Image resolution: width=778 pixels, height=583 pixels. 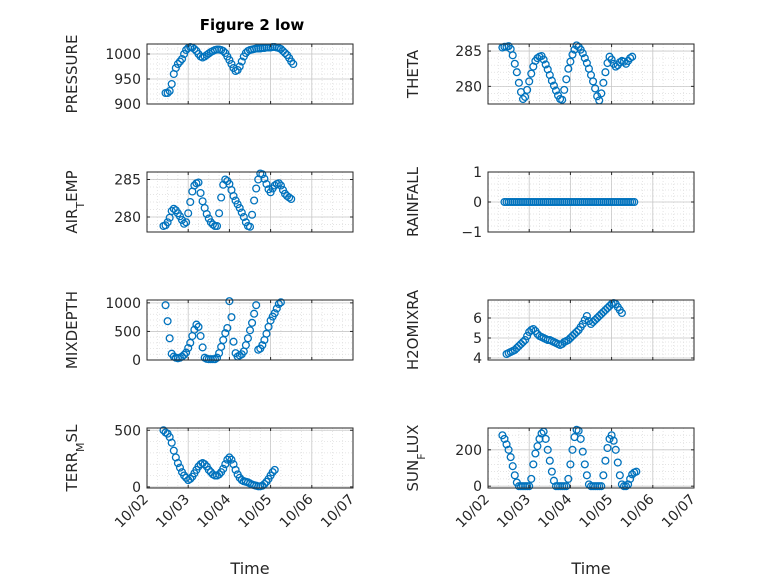 I want to click on panel-8-axes-box, so click(x=591, y=458).